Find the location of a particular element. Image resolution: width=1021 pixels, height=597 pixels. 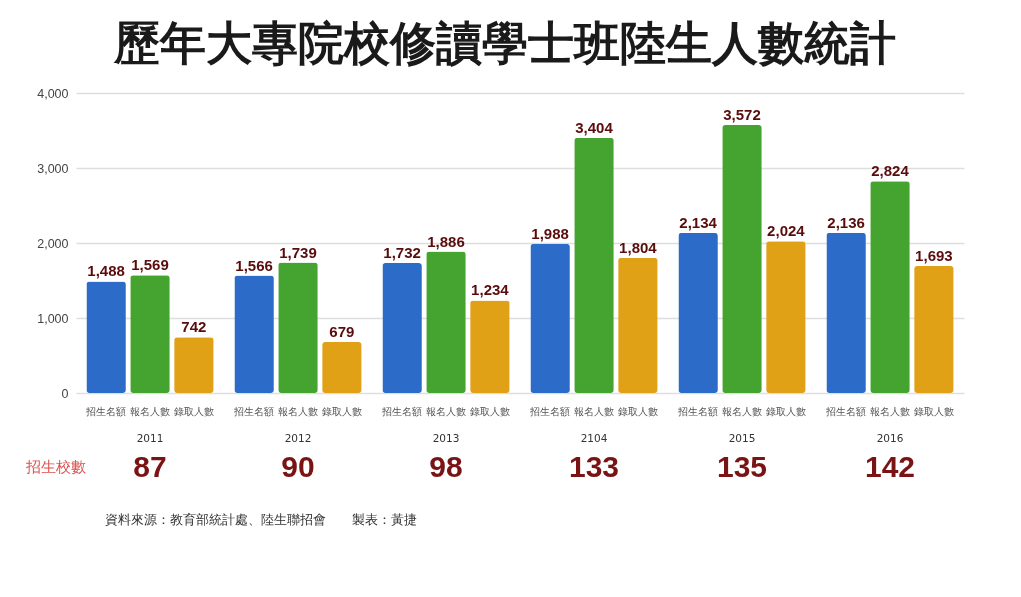

x-tick-label: 2011 is located at coordinates (150, 437).